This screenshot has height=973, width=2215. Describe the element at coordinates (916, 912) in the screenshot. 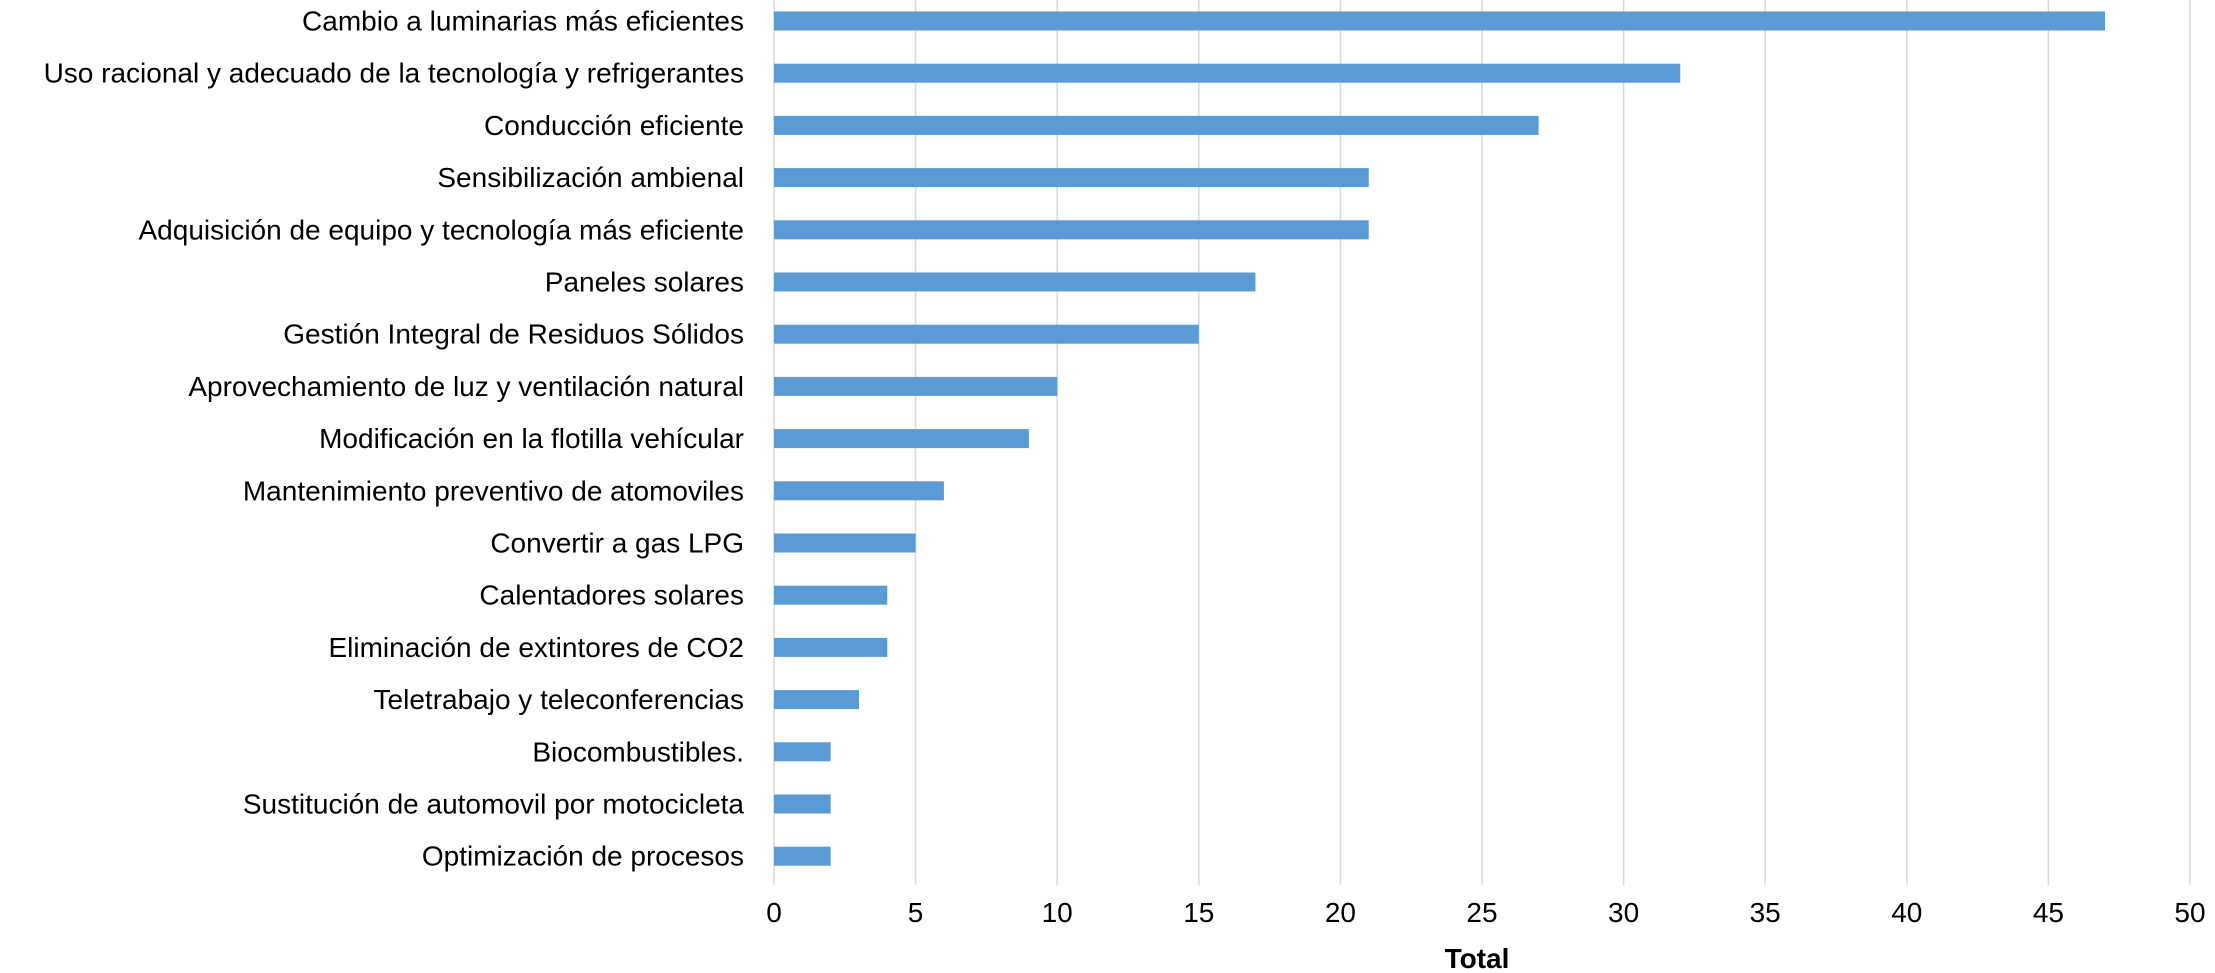

I see `x-tick-label: 5` at that location.